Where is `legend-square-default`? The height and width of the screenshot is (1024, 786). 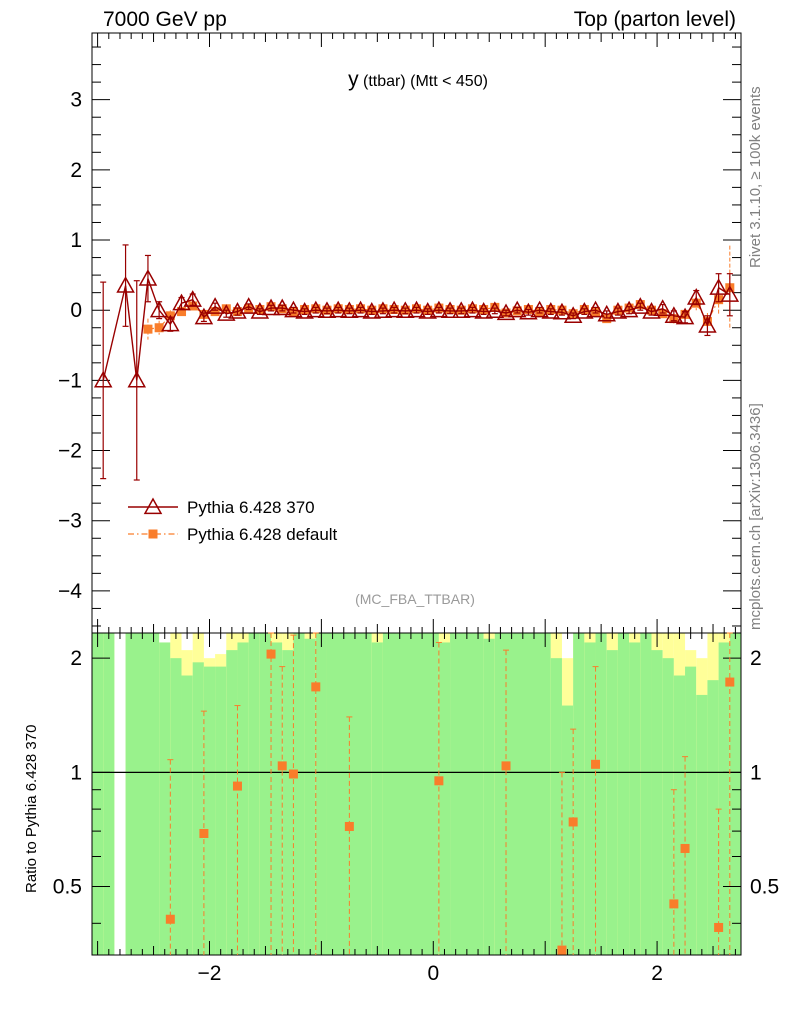
legend-square-default is located at coordinates (153, 534).